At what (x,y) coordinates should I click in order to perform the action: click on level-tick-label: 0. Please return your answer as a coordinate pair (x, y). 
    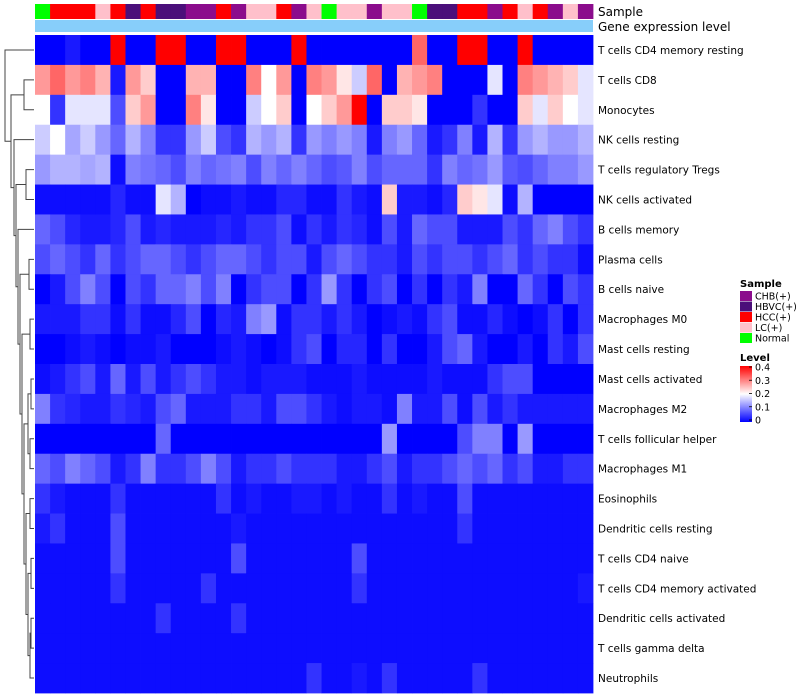
    Looking at the image, I should click on (758, 421).